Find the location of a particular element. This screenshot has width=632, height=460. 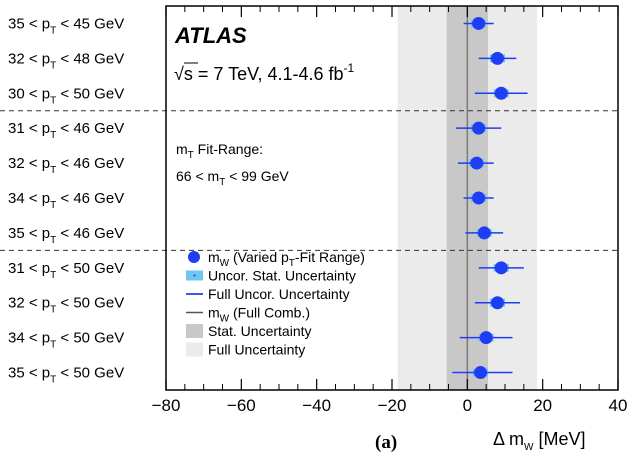

legend-item: Full Uncertainty is located at coordinates (245, 350).